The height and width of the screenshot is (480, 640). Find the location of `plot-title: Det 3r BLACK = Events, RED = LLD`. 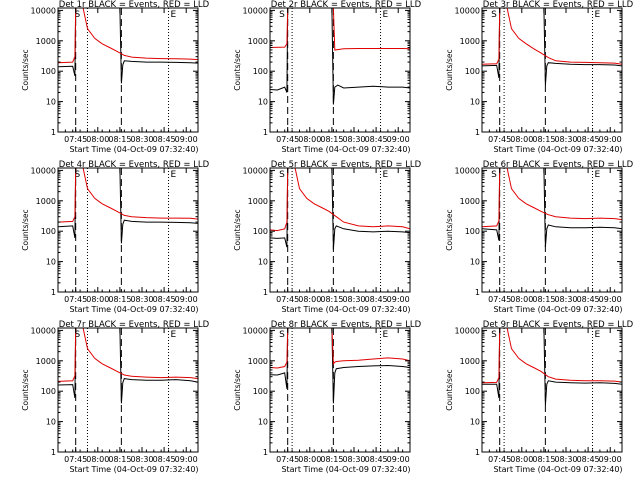

plot-title: Det 3r BLACK = Events, RED = LLD is located at coordinates (558, 5).